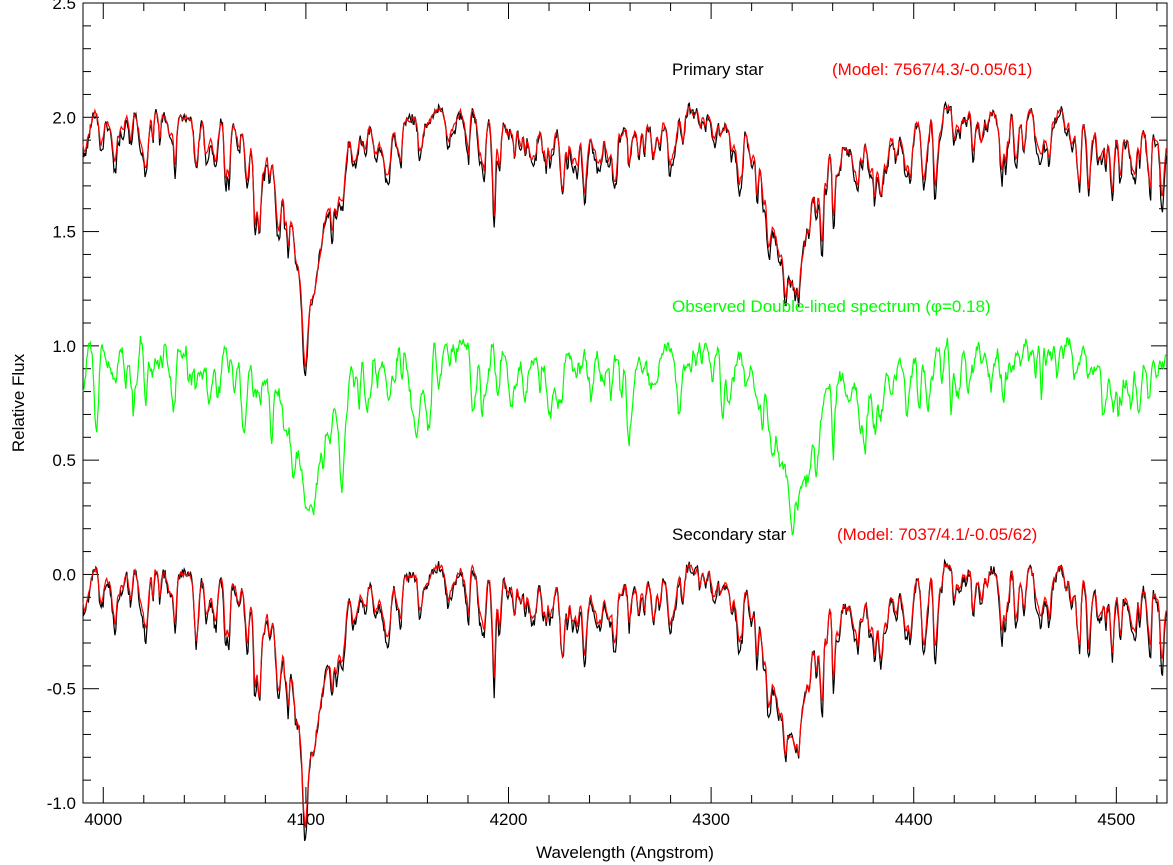 The height and width of the screenshot is (865, 1173). I want to click on y-tick-label: 2.0, so click(64, 117).